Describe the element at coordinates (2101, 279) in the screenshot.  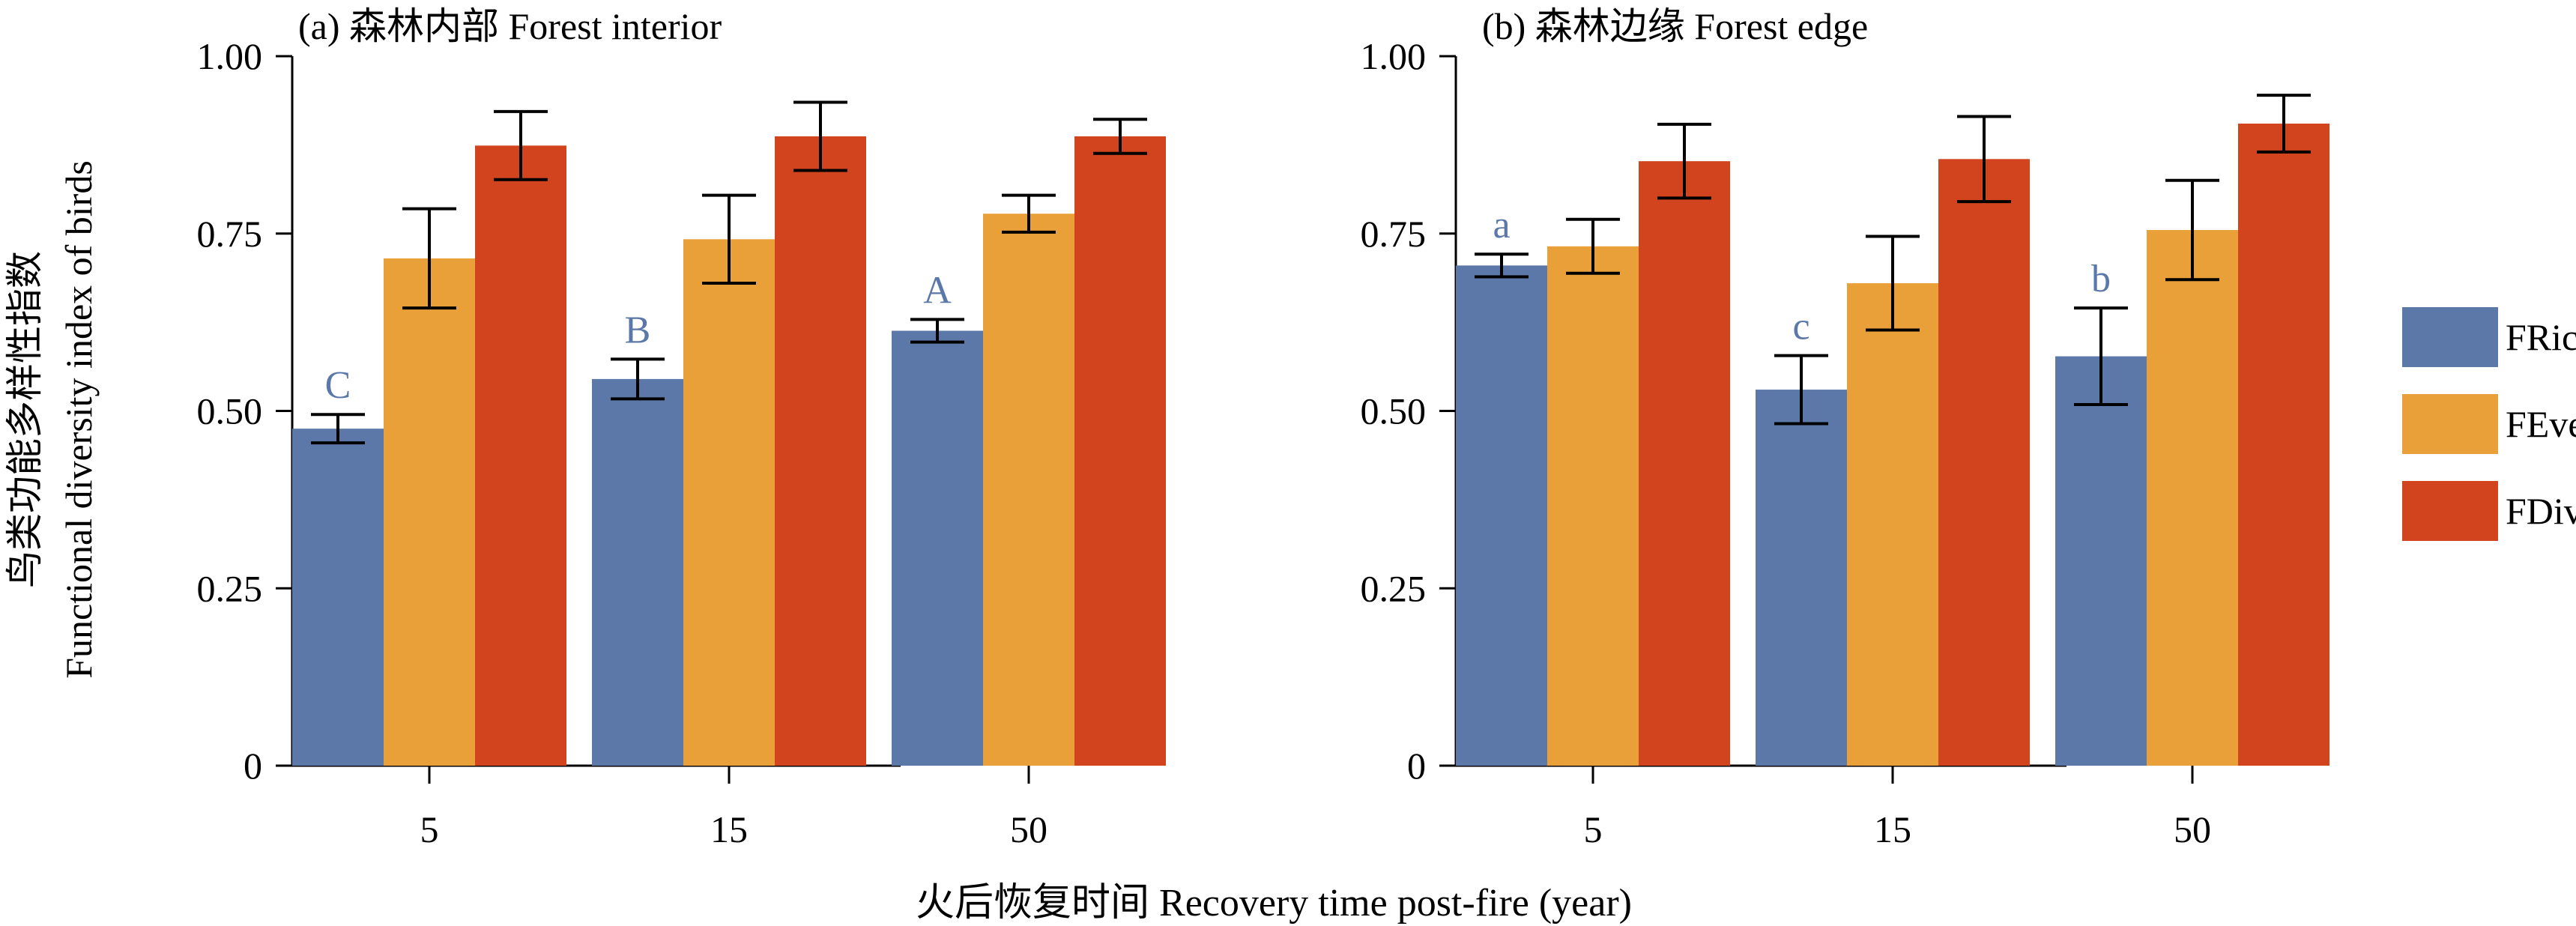
I see `significance-label: b` at that location.